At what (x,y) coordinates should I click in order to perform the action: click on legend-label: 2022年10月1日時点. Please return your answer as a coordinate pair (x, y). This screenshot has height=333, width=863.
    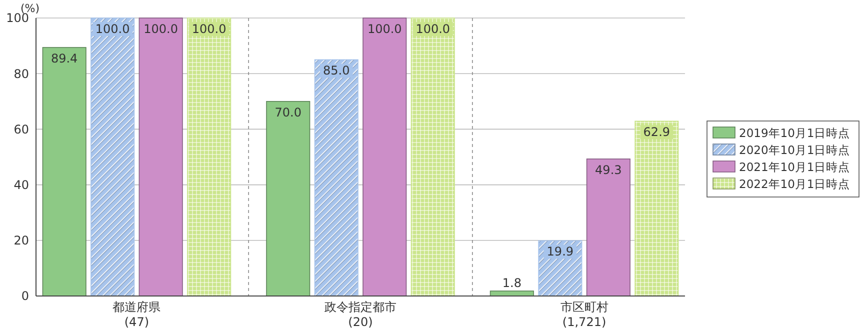
    Looking at the image, I should click on (794, 184).